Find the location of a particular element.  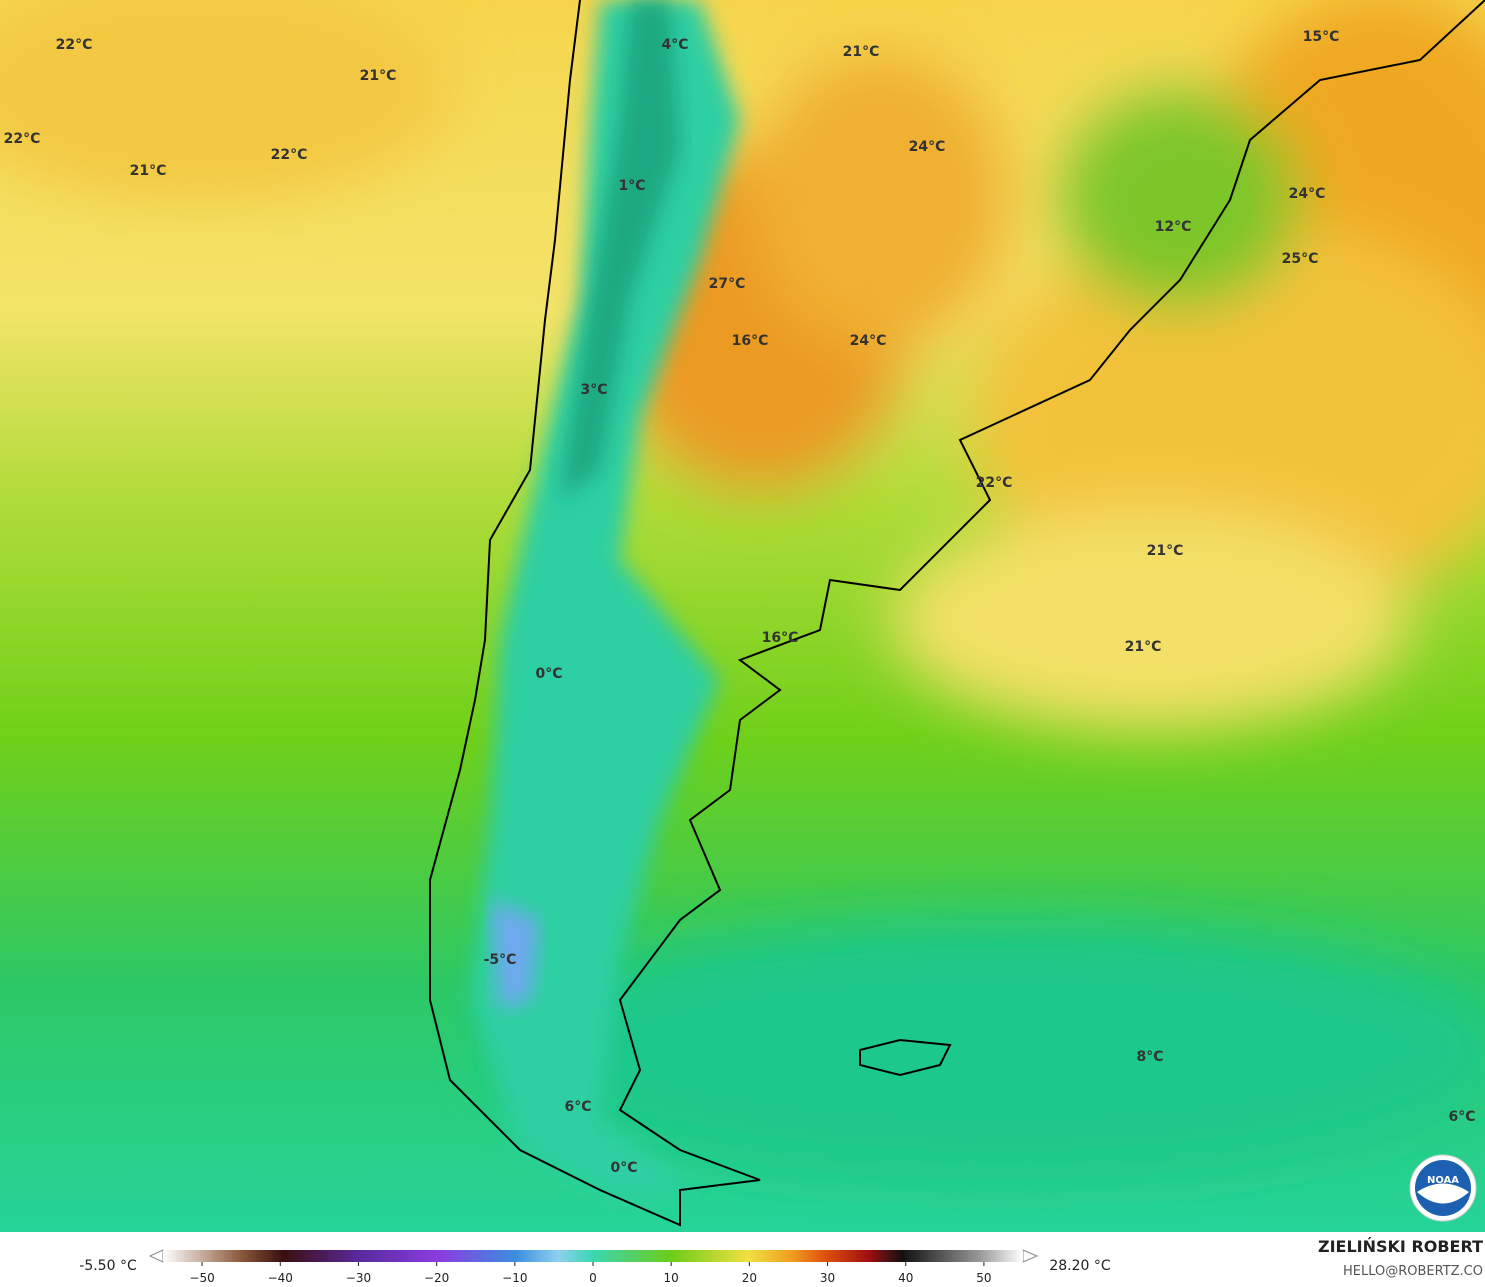

colorbar-tick-label: −30 is located at coordinates (358, 1278).